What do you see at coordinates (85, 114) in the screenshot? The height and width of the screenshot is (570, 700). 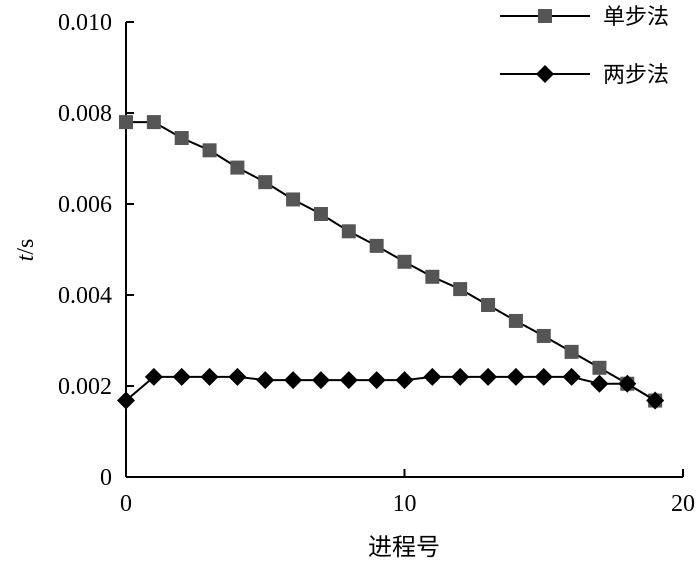 I see `y-tick-label: 0.008` at bounding box center [85, 114].